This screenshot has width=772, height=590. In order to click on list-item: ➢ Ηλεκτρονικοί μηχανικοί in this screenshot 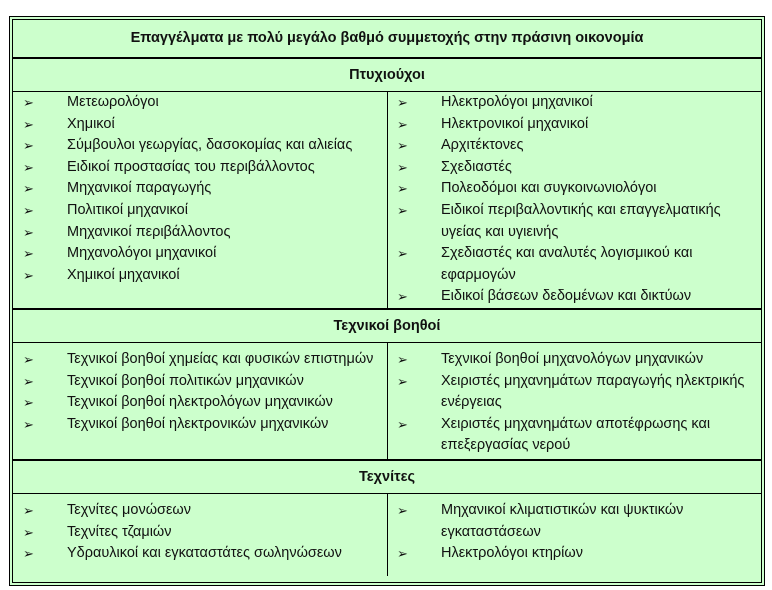, I will do `click(574, 125)`.